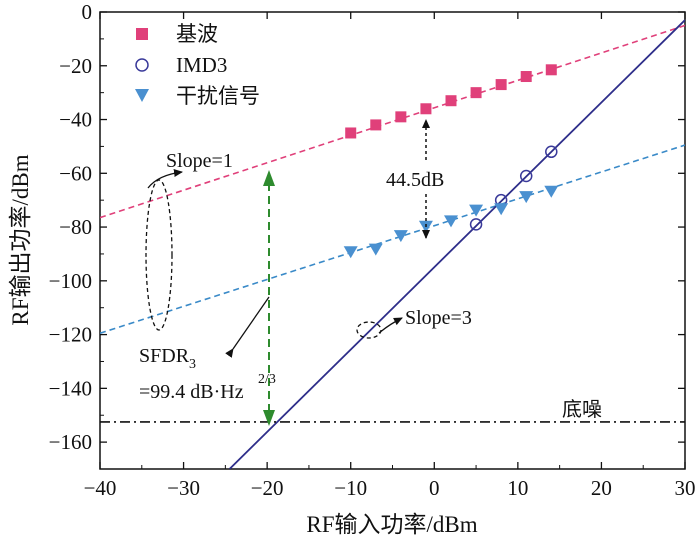  Describe the element at coordinates (218, 96) in the screenshot. I see `legend-label-interference: 干扰信号` at that location.